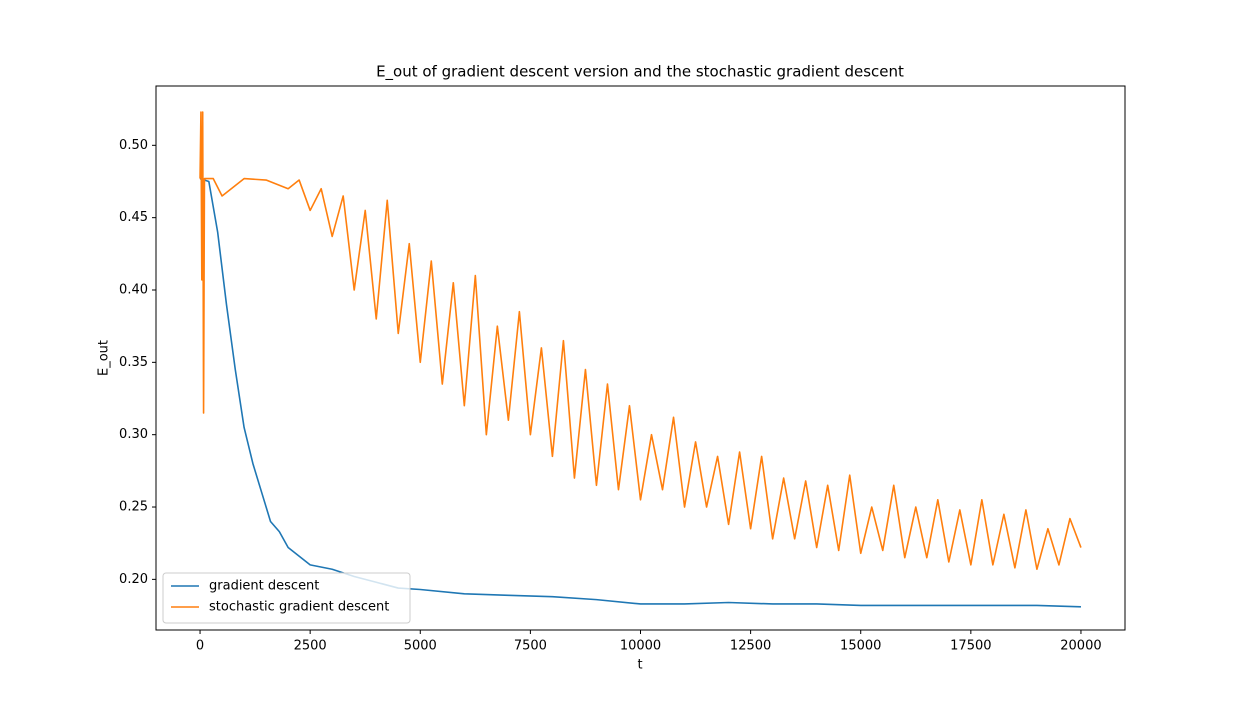  What do you see at coordinates (639, 665) in the screenshot?
I see `x-axis-label: t` at bounding box center [639, 665].